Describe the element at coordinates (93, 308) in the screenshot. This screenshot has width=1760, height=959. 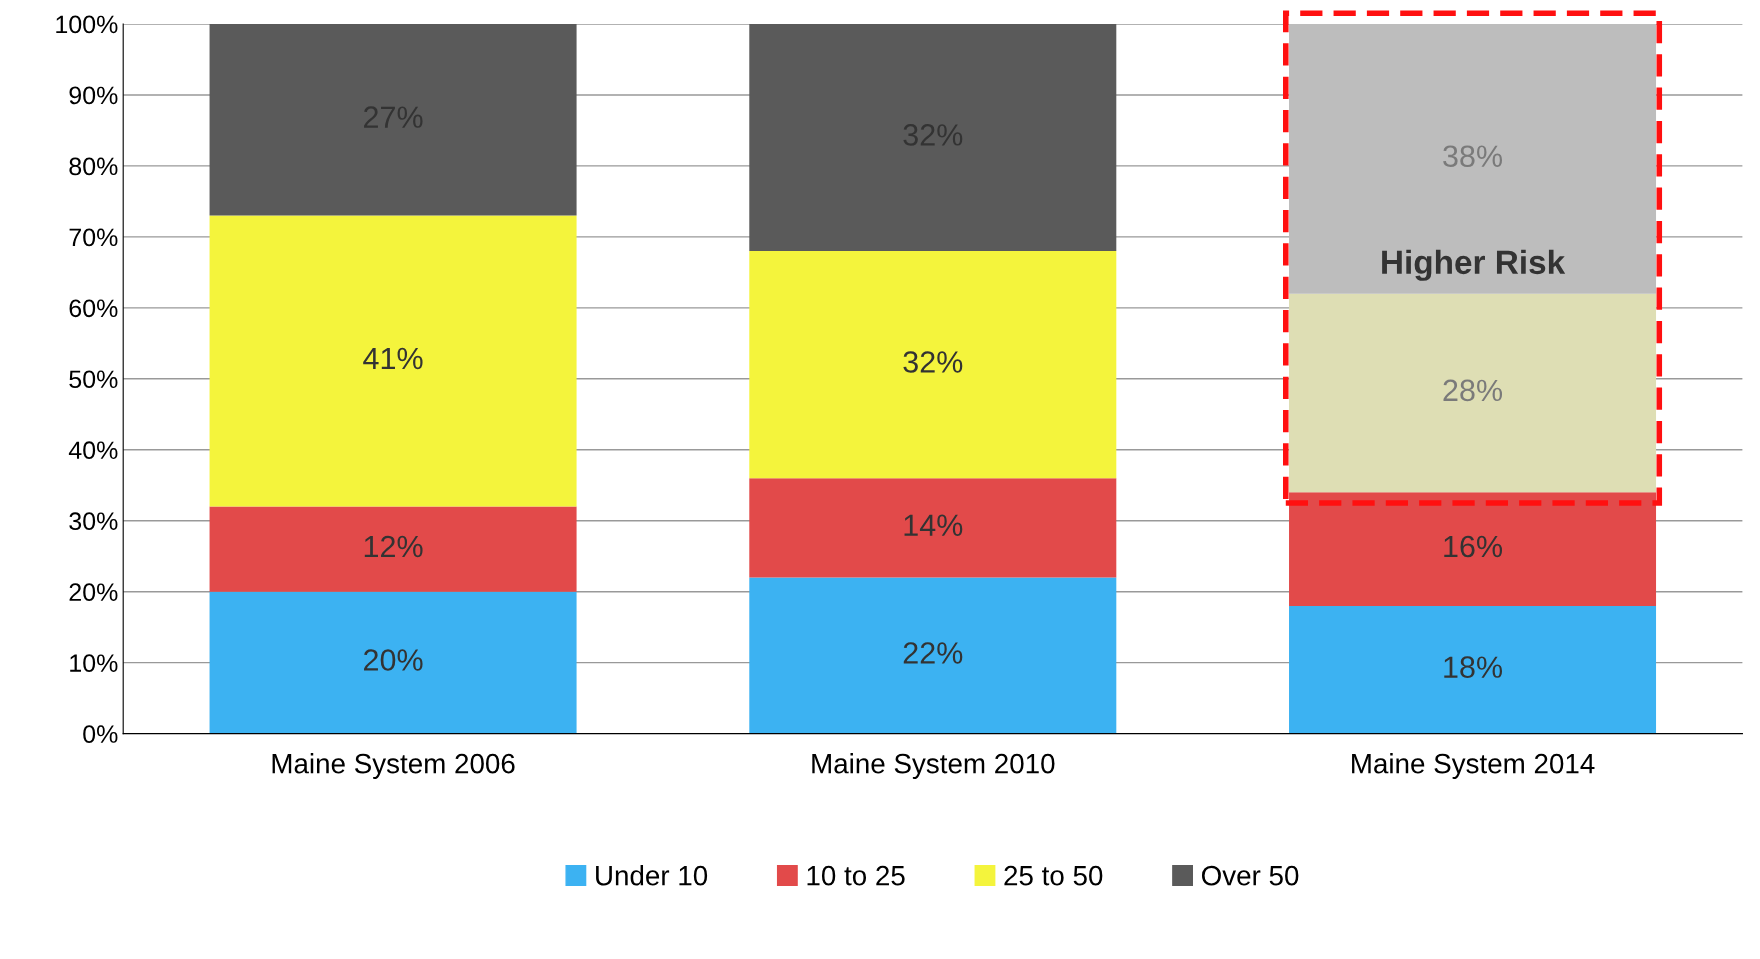
I see `y-tick-label: 60%` at that location.